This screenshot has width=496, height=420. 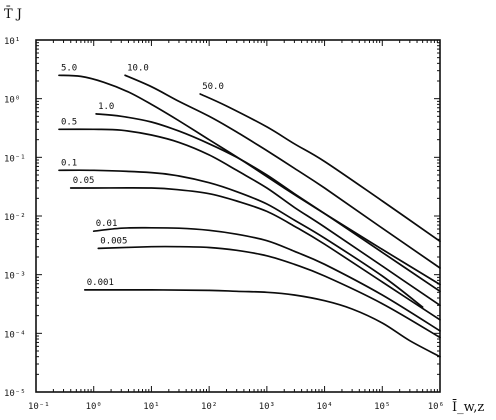 What do you see at coordinates (84, 181) in the screenshot?
I see `curve-label: 0.05` at bounding box center [84, 181].